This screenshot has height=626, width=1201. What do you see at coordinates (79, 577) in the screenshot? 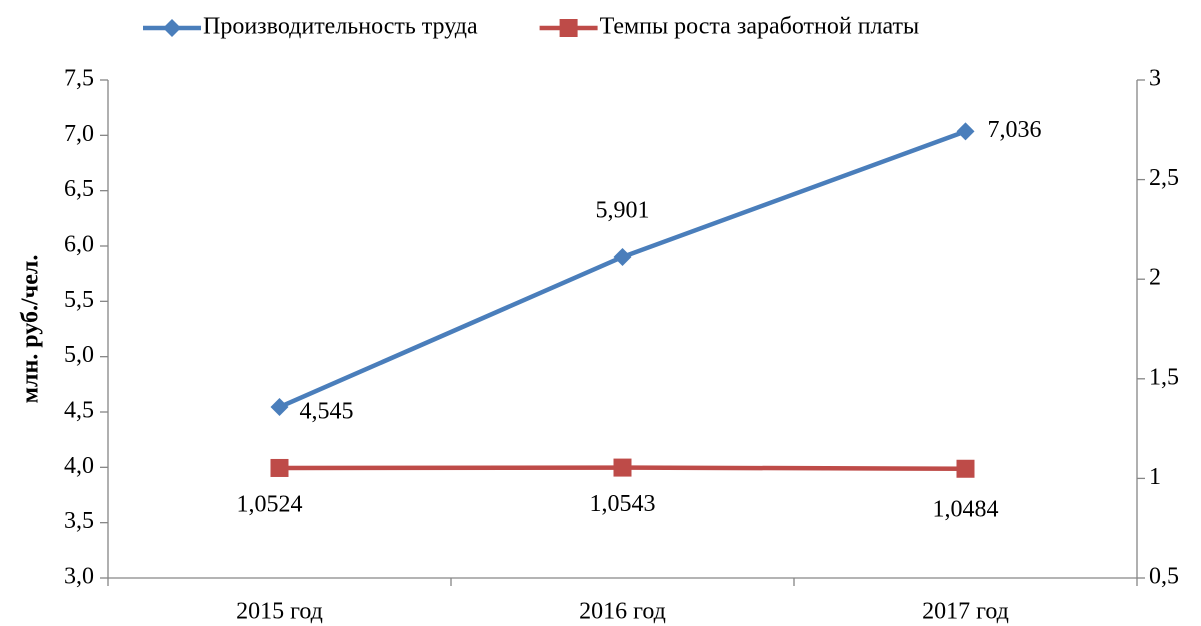
I see `y-tick-label: 3,0` at bounding box center [79, 577].